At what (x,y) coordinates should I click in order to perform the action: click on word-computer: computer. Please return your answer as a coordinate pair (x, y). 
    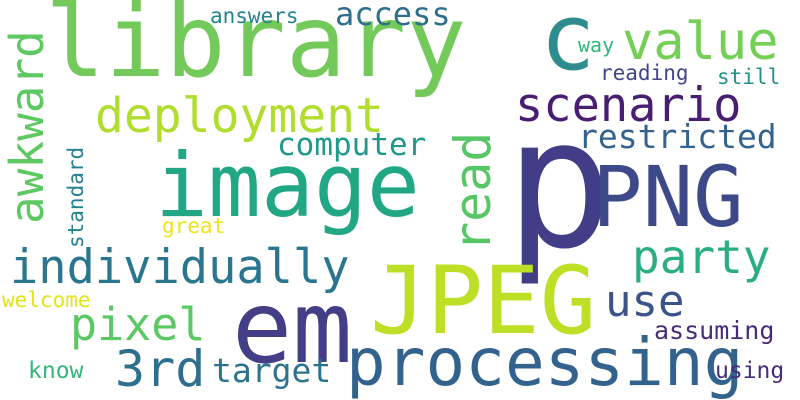
    Looking at the image, I should click on (352, 145).